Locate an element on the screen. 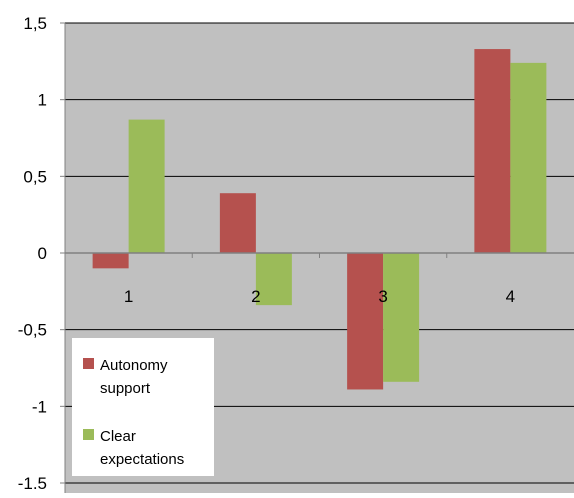  y-axis-ticks: 1,5 1 0,5 0 -0,5 -1 -1.5 is located at coordinates (41, 253).